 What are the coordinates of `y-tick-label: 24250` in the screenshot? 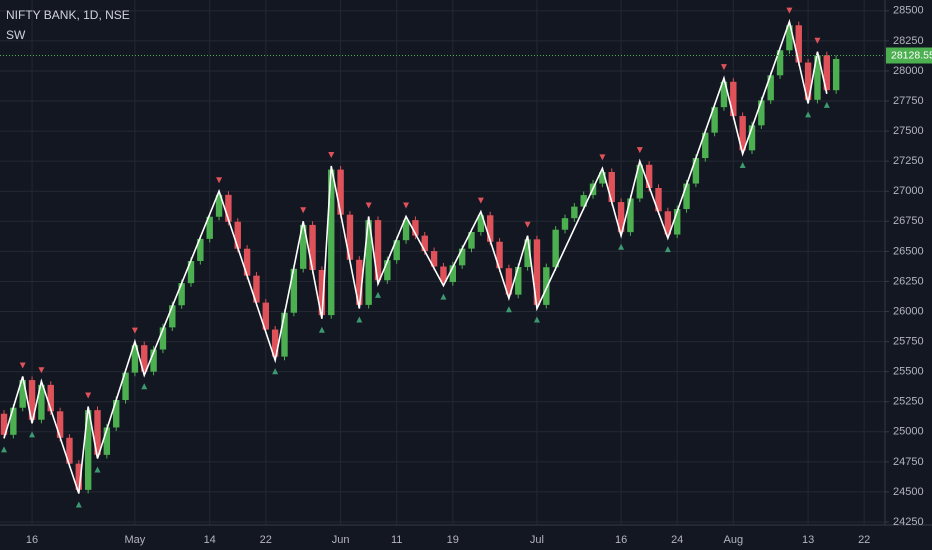 It's located at (908, 522).